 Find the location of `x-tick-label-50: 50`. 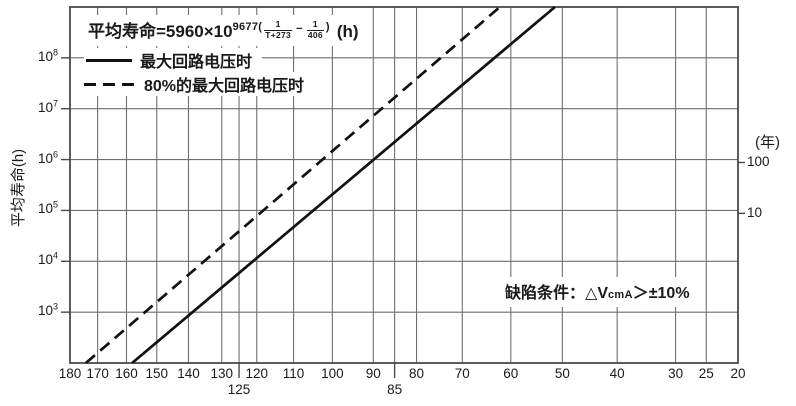

x-tick-label-50: 50 is located at coordinates (562, 373).